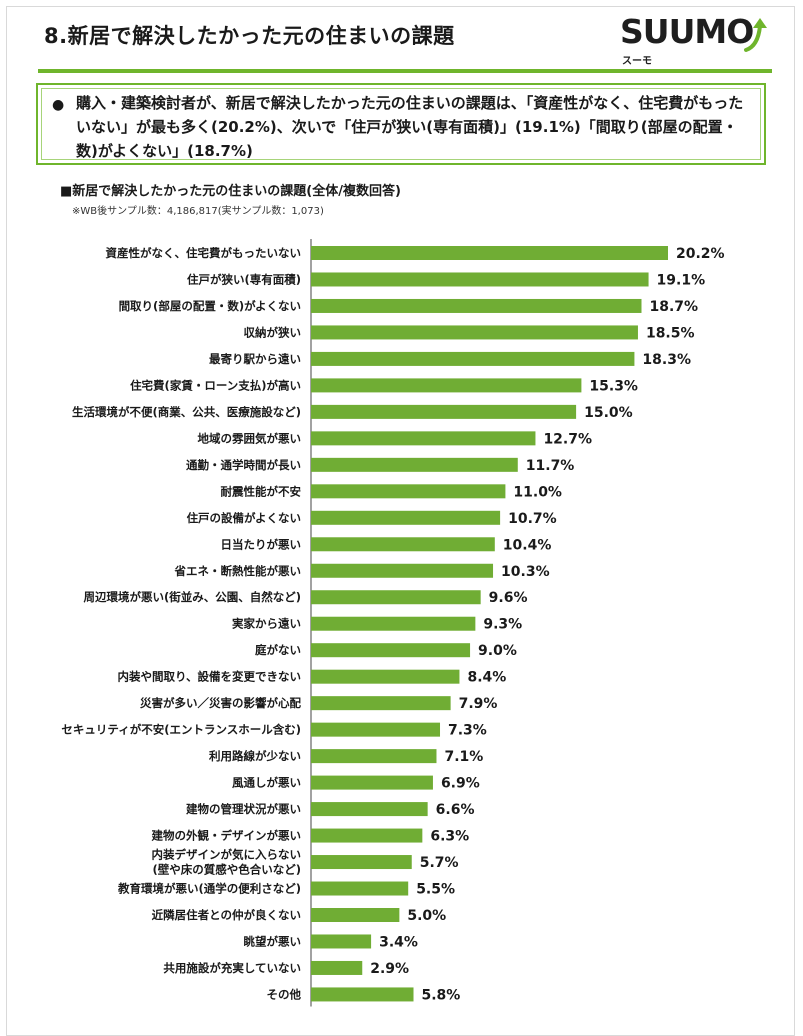 This screenshot has height=1036, width=803. Describe the element at coordinates (230, 191) in the screenshot. I see `chart-title: ■新居で解決したかった元の住まいの課題(全体/複数回答)` at that location.